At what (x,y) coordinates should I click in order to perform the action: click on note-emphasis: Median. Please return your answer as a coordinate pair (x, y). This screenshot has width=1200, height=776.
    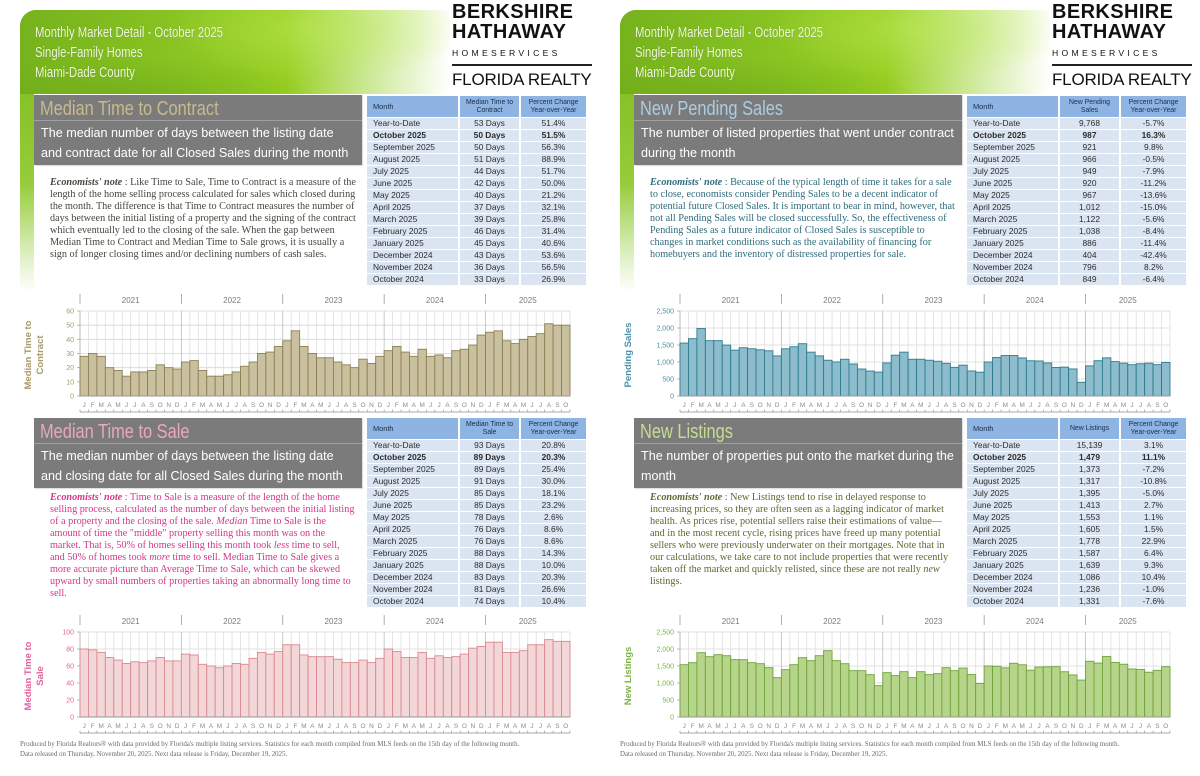
    Looking at the image, I should click on (232, 521).